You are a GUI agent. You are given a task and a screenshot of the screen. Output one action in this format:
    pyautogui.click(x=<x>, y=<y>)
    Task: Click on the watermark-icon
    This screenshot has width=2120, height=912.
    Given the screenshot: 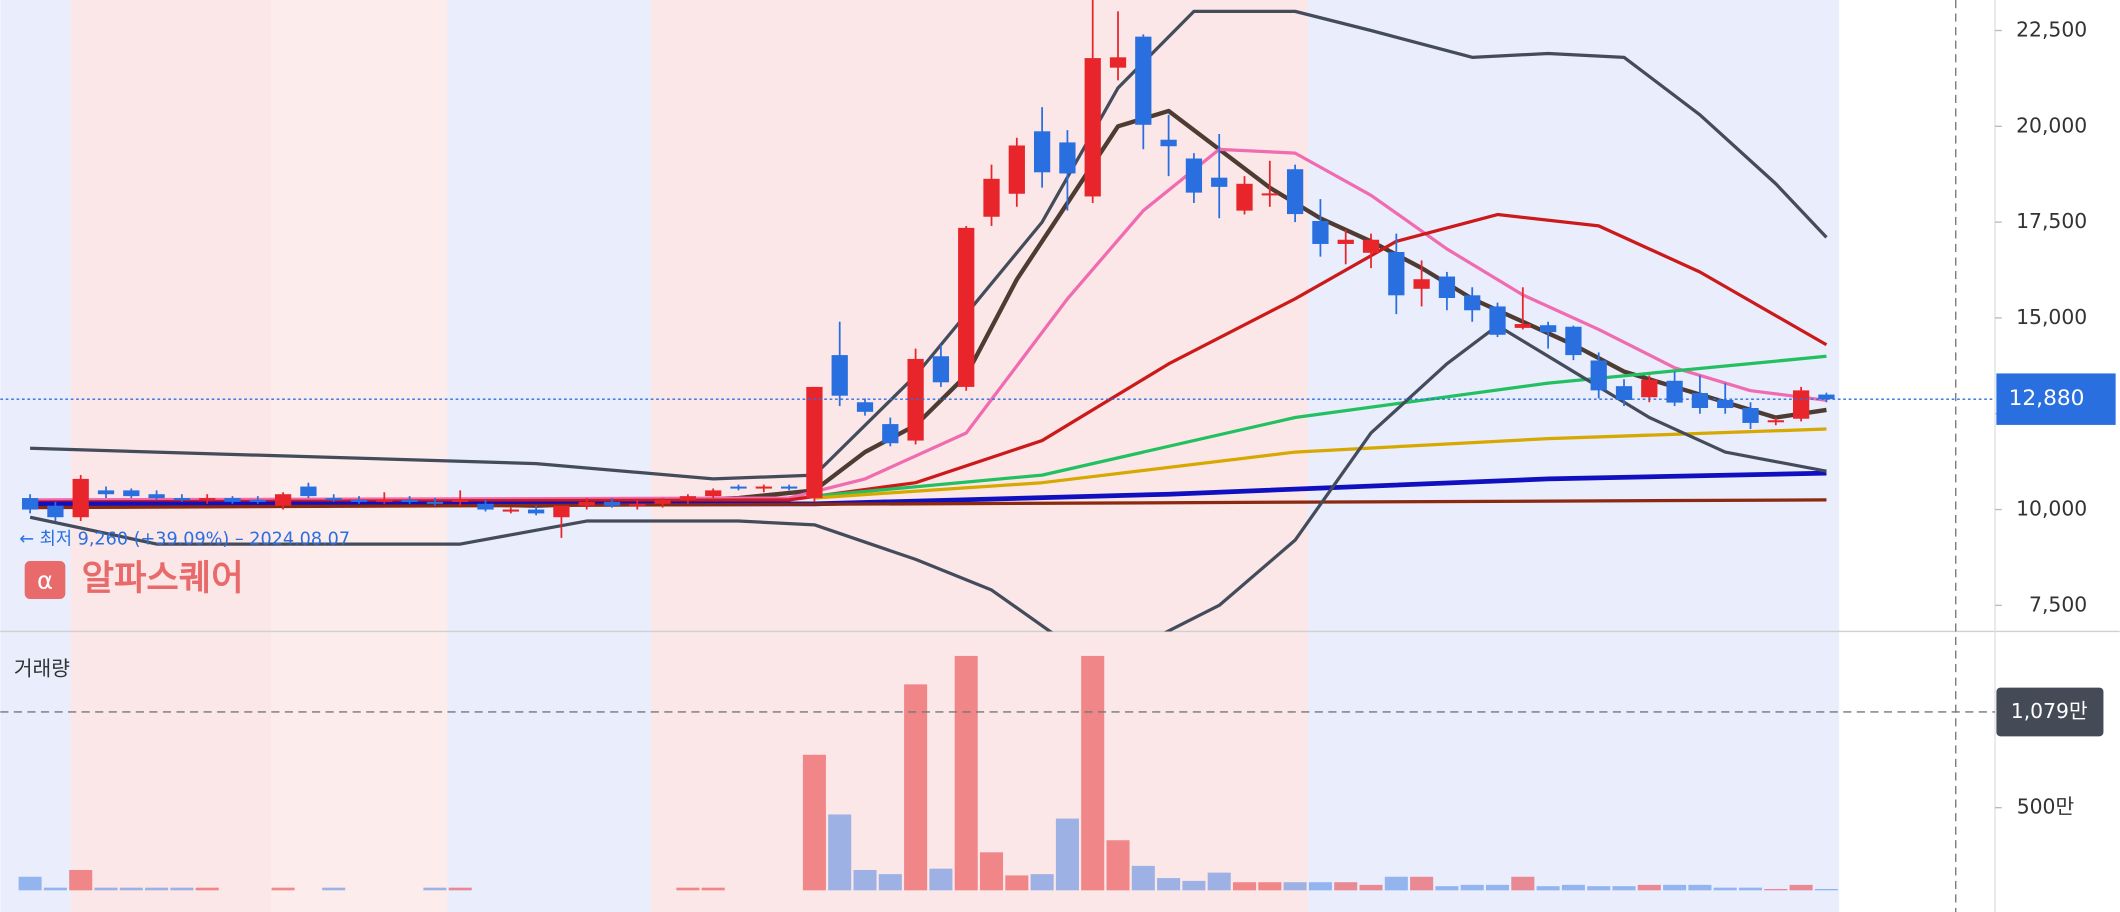 What is the action you would take?
    pyautogui.click(x=45, y=580)
    